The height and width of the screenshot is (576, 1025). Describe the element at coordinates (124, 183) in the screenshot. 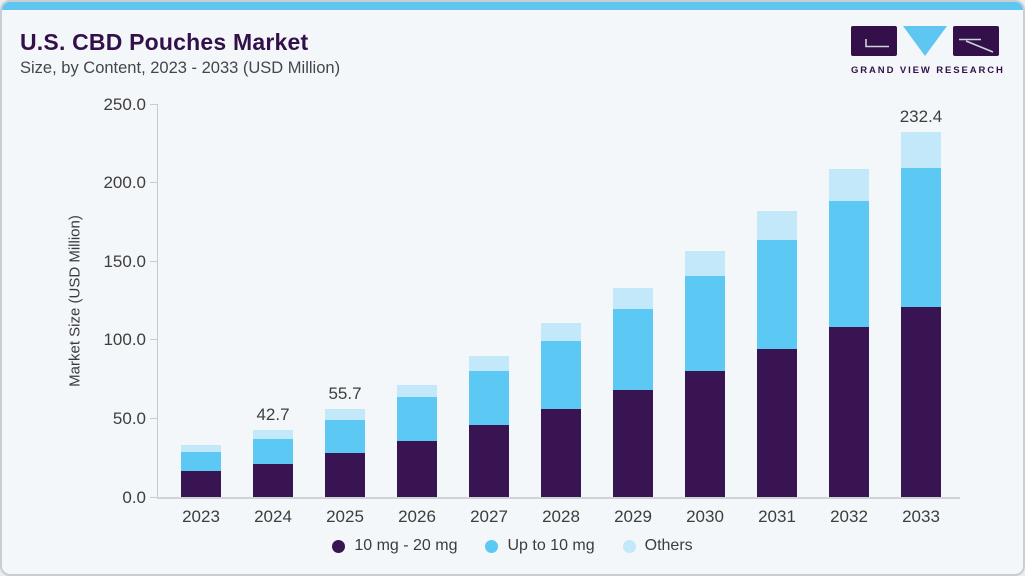

I see `y-tick-label-200.0: 200.0` at that location.